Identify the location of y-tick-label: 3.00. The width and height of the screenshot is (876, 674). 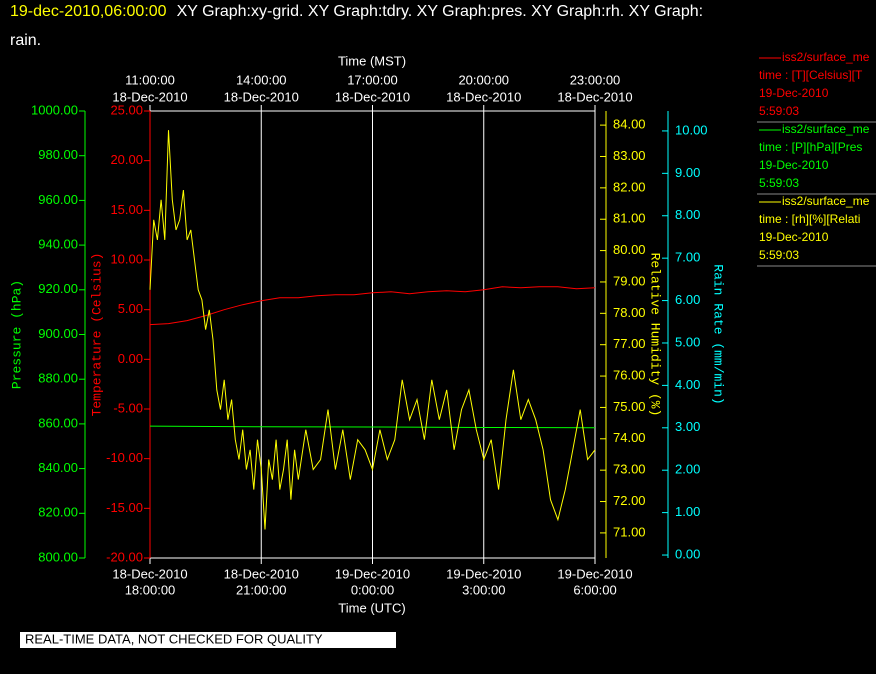
(687, 426).